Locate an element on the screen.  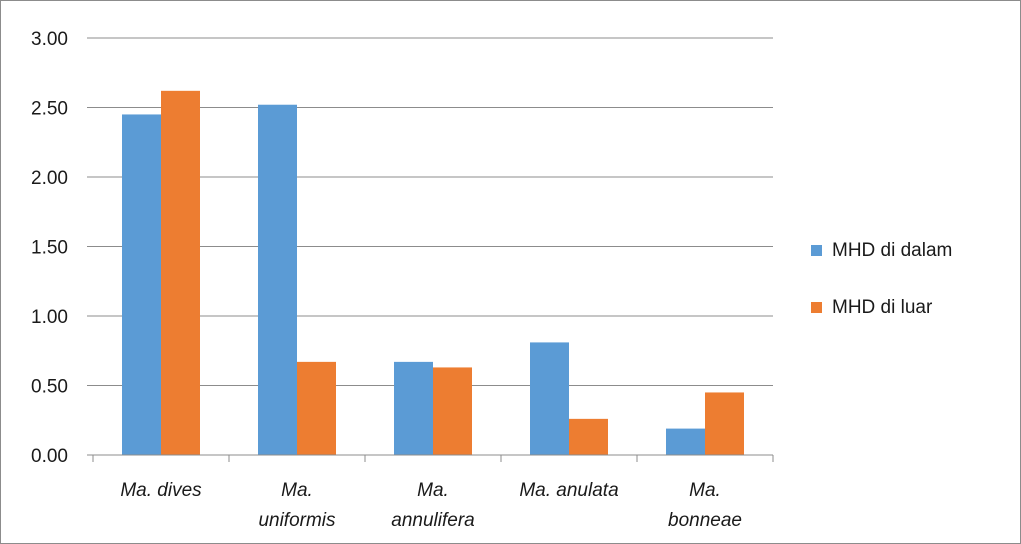
y-tick-label: 0.50 is located at coordinates (49, 387).